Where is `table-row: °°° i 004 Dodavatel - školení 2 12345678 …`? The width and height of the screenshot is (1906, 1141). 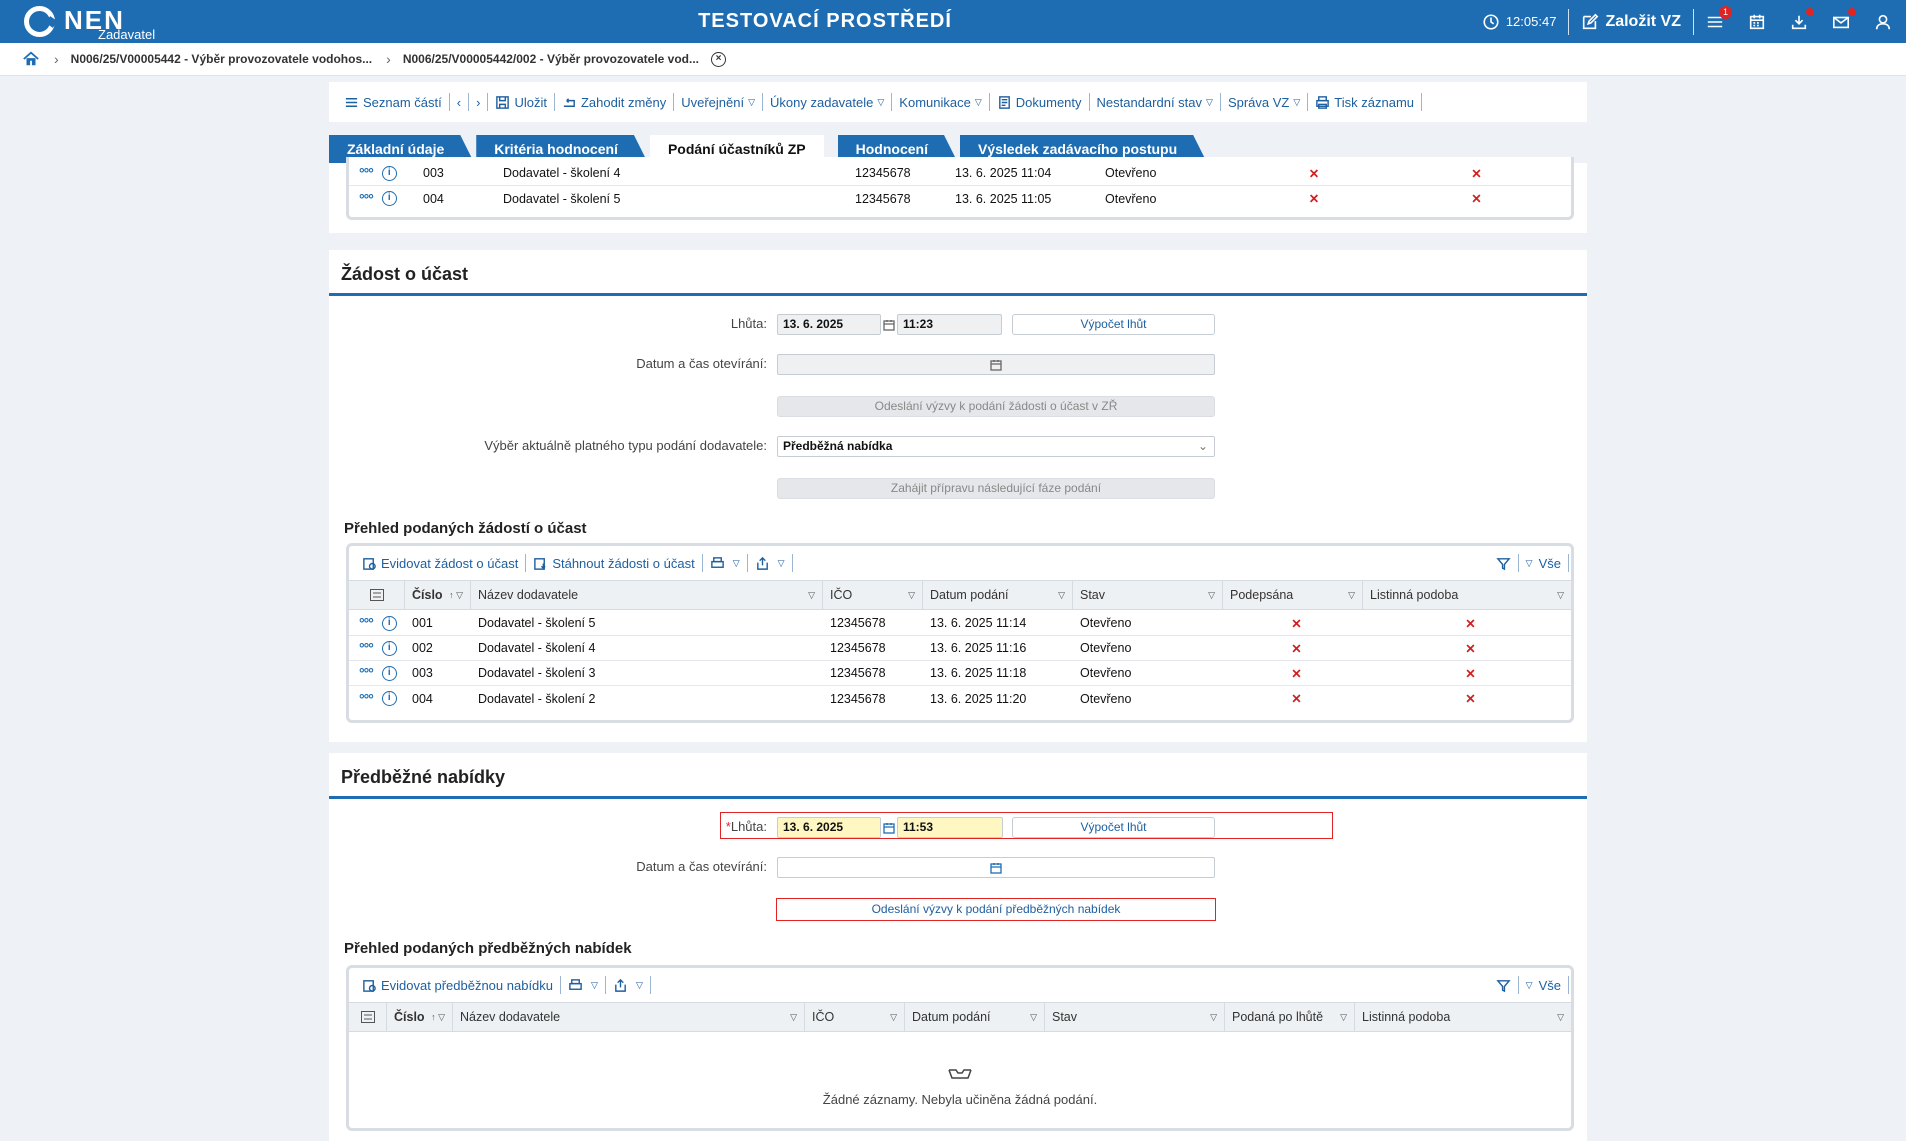 table-row: °°° i 004 Dodavatel - školení 2 12345678 … is located at coordinates (960, 698).